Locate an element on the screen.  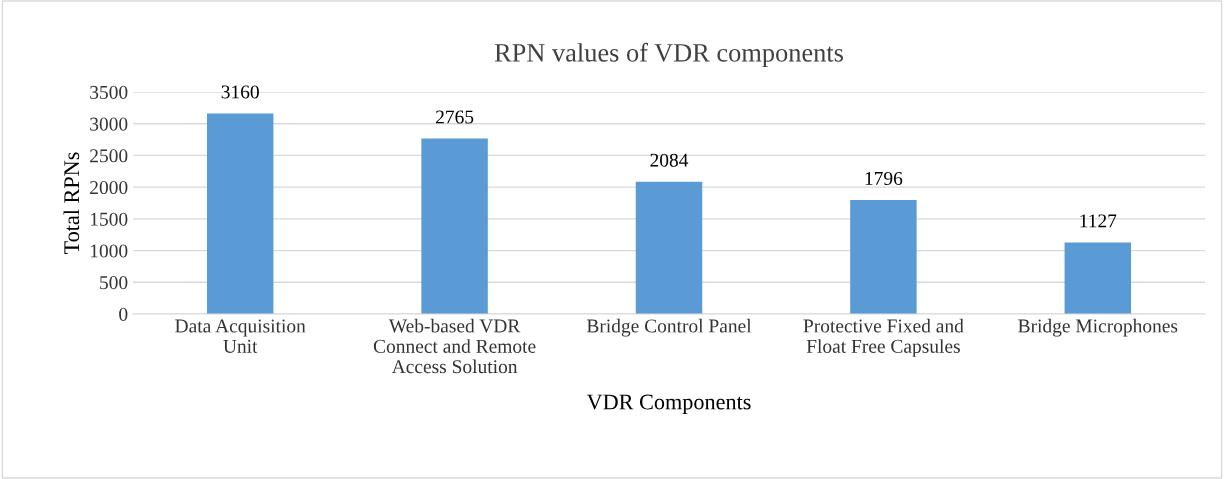
y-tick-label: 0 is located at coordinates (123, 314).